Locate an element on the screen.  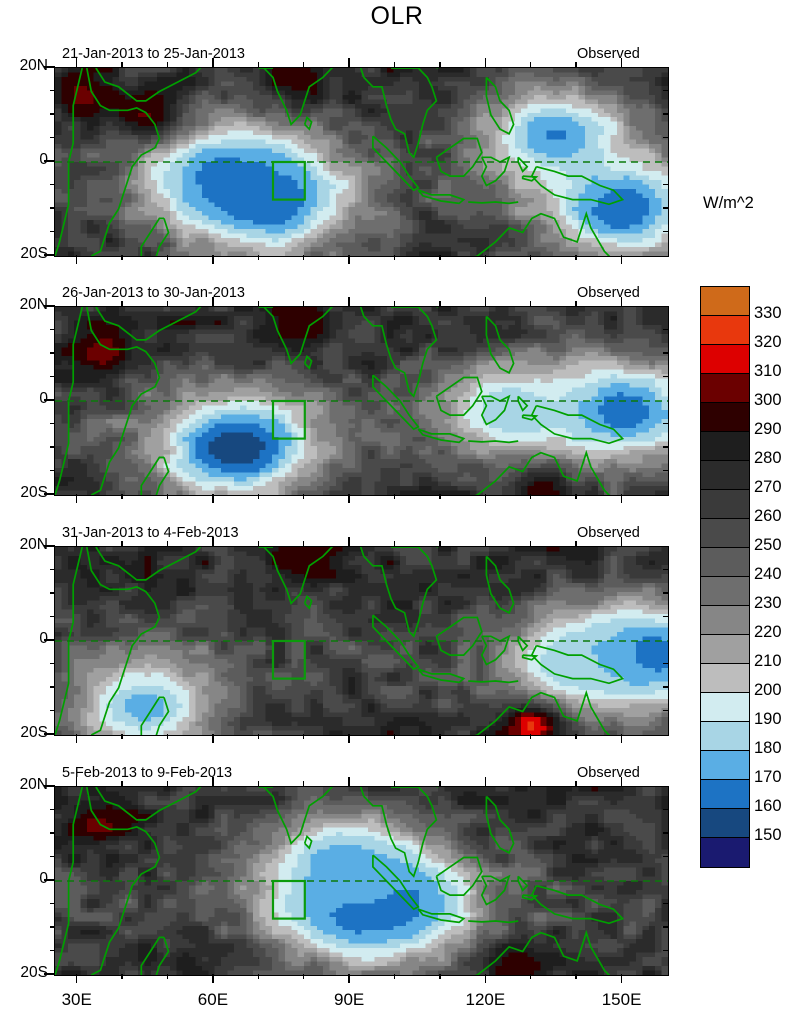
colorbar-tick-label: 250 is located at coordinates (768, 545).